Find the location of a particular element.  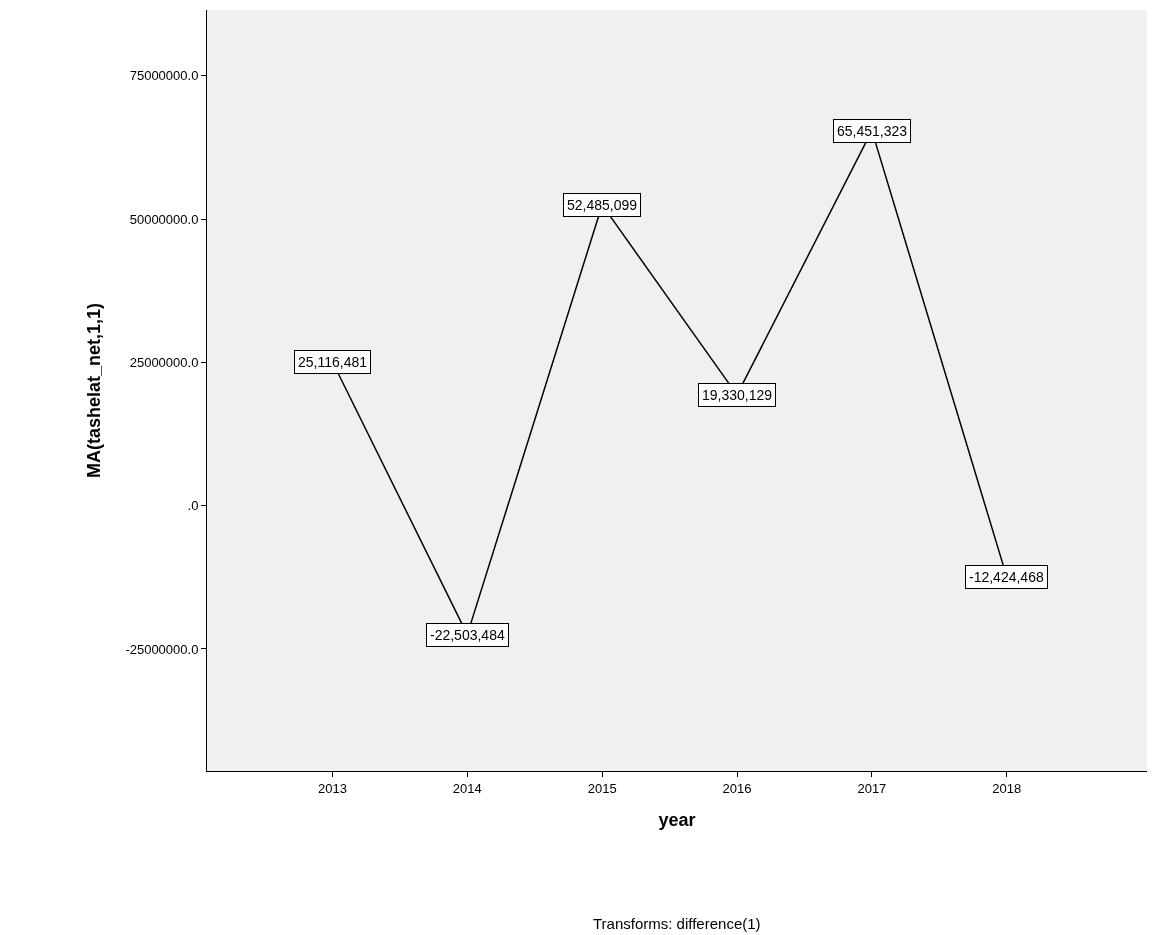

y-tick-label: 75000000.0 is located at coordinates (164, 76).